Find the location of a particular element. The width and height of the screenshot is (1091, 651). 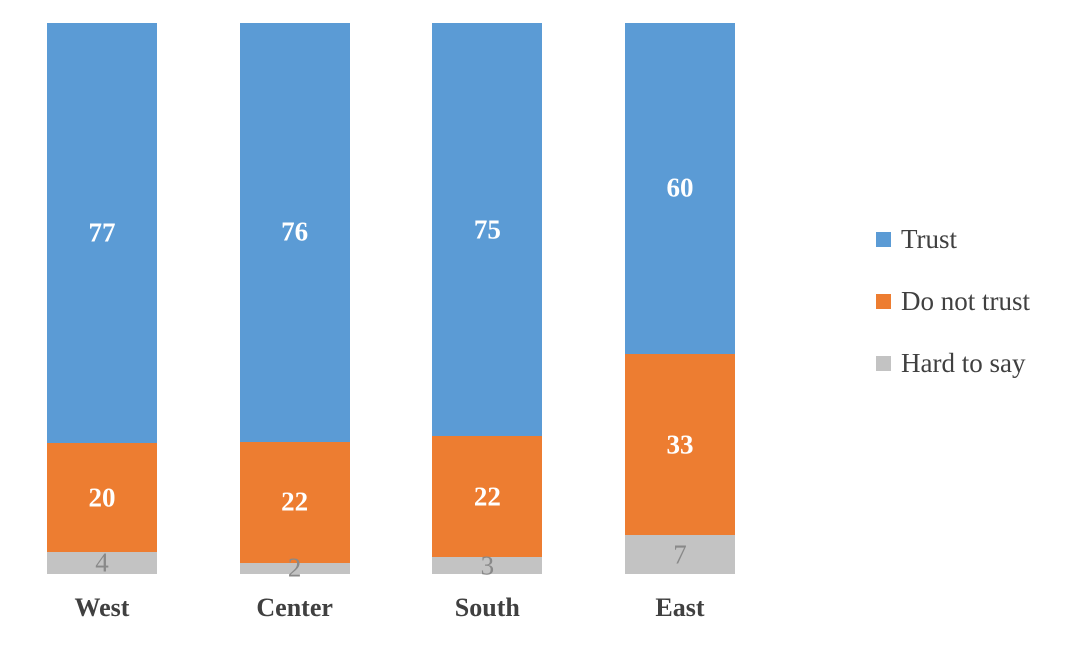

legend-label-do-not-trust: Do not trust is located at coordinates (966, 301).